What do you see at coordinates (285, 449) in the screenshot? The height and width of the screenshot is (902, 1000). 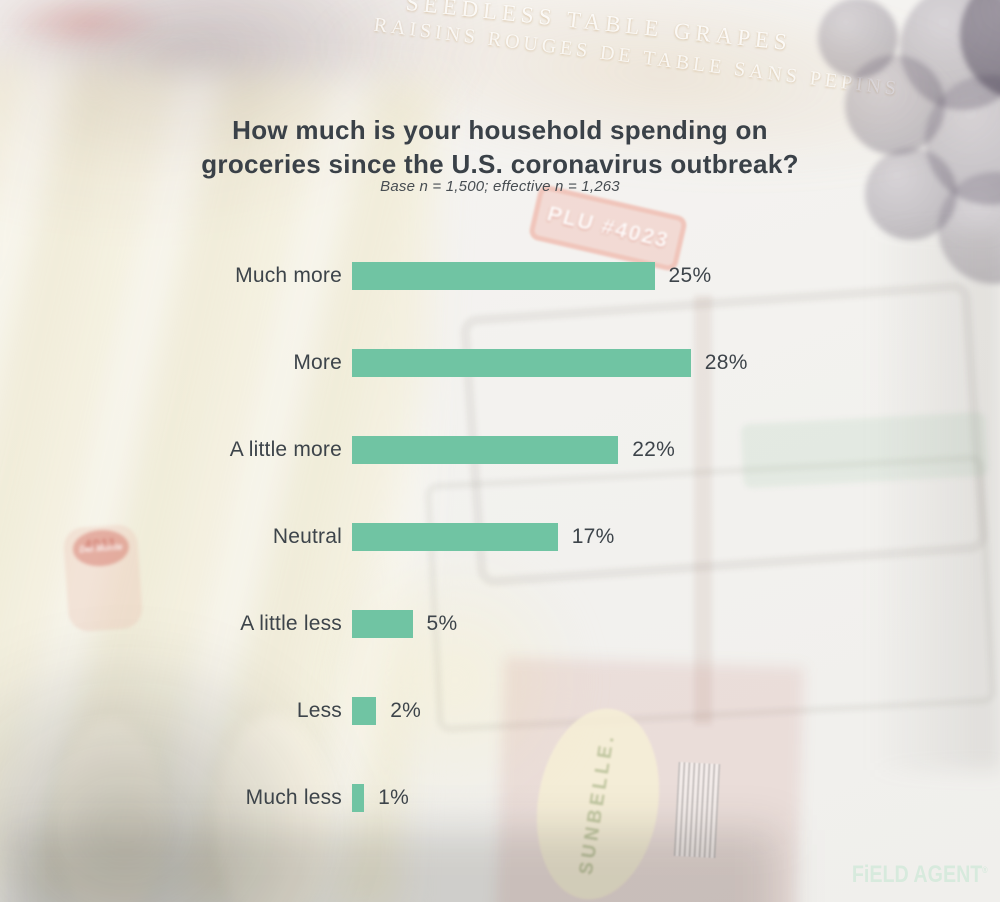 I see `category-label: A little more` at bounding box center [285, 449].